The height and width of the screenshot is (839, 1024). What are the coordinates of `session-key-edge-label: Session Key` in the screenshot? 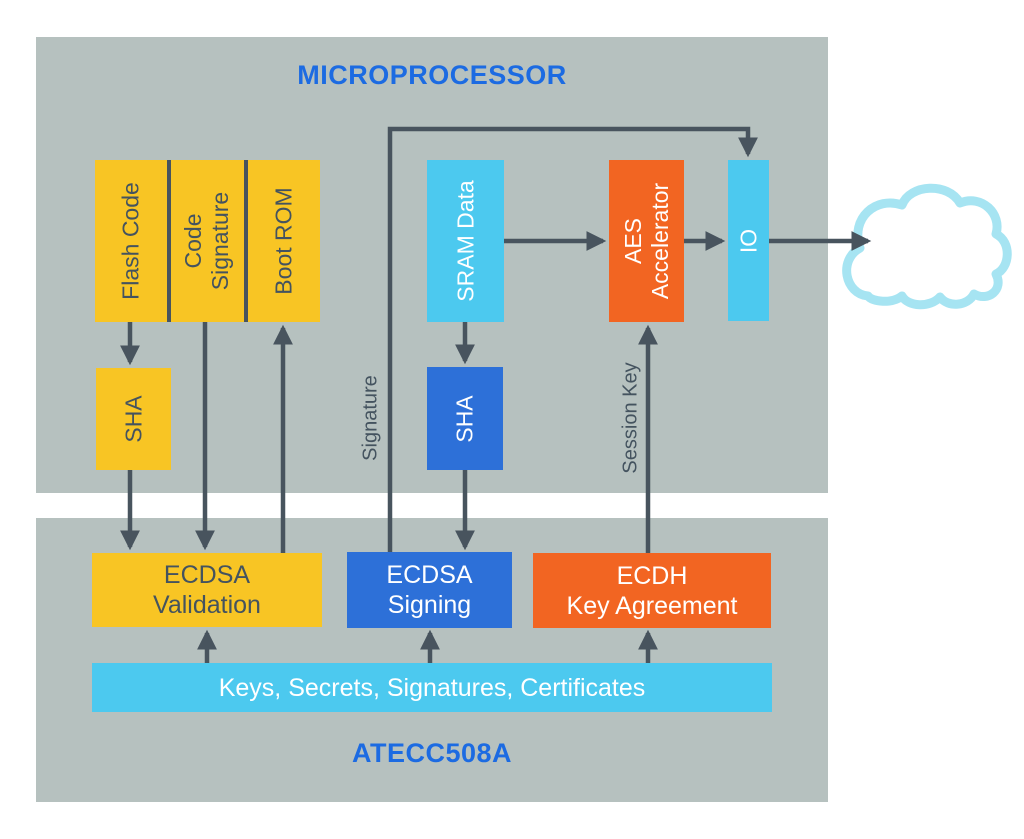 It's located at (630, 418).